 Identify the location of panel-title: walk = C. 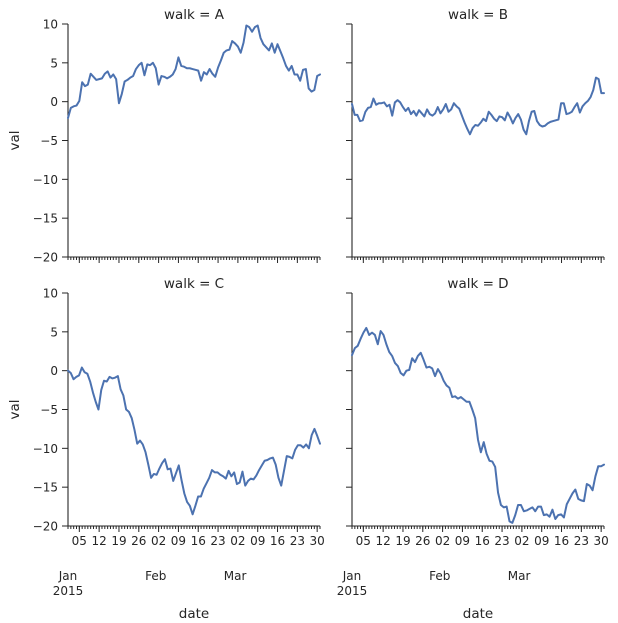
(194, 284).